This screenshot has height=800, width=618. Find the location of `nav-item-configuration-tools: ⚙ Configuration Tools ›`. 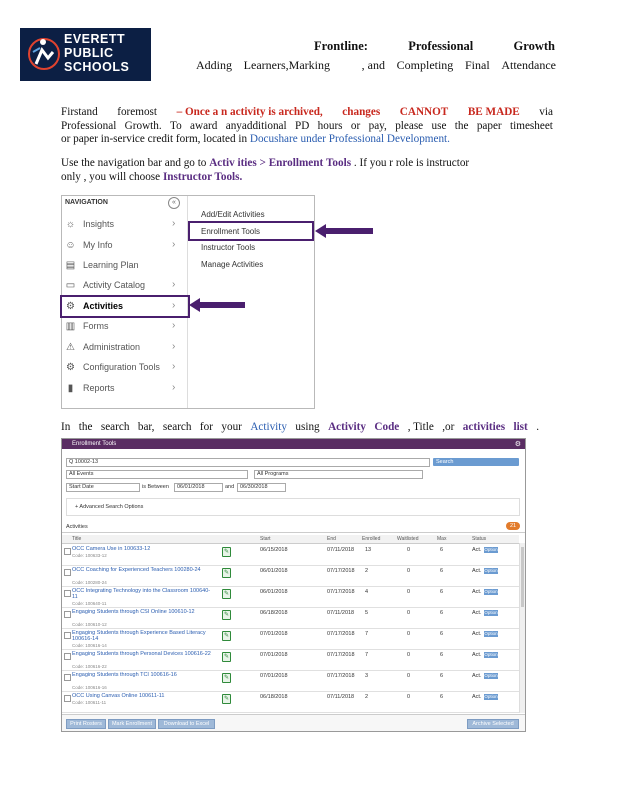

nav-item-configuration-tools: ⚙ Configuration Tools › is located at coordinates (124, 368).